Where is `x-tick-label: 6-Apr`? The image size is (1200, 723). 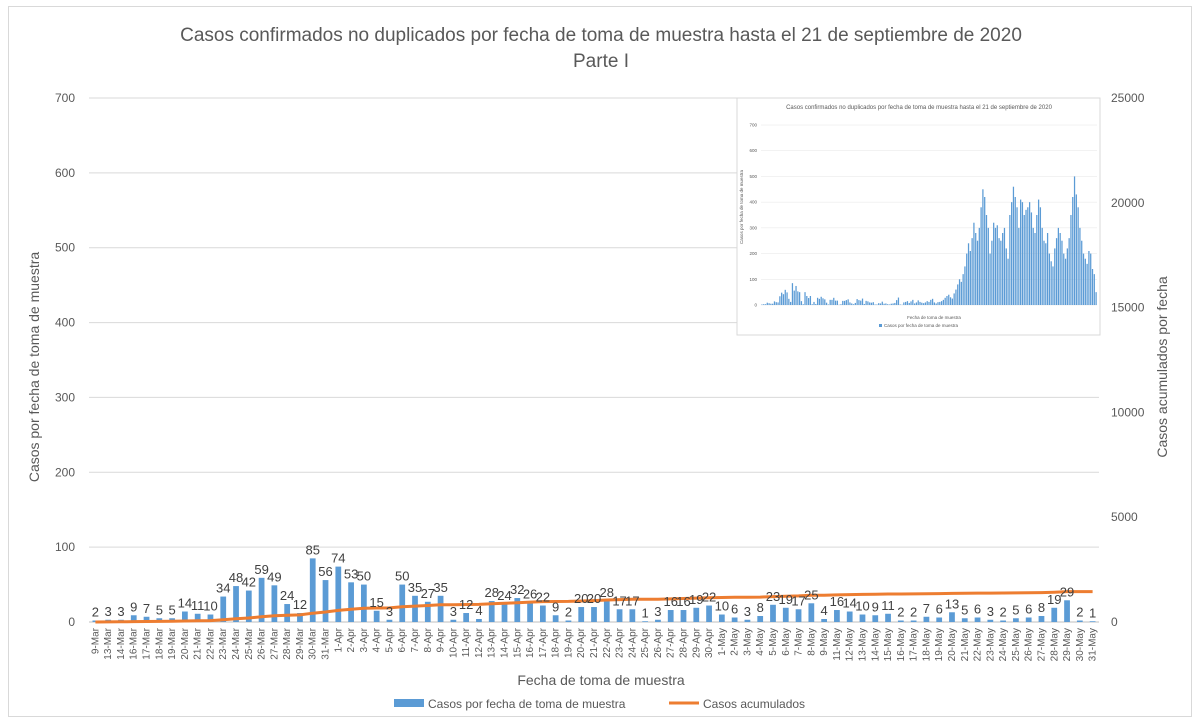 x-tick-label: 6-Apr is located at coordinates (402, 639).